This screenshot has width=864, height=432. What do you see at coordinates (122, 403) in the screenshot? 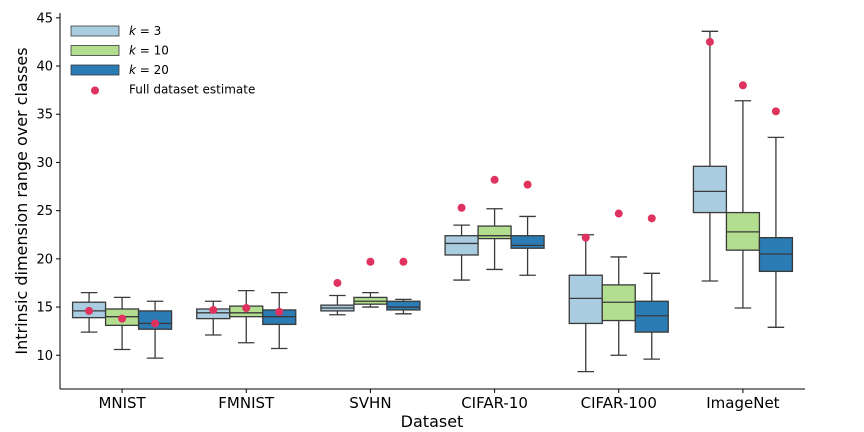
I see `x-tick-label: MNIST` at bounding box center [122, 403].